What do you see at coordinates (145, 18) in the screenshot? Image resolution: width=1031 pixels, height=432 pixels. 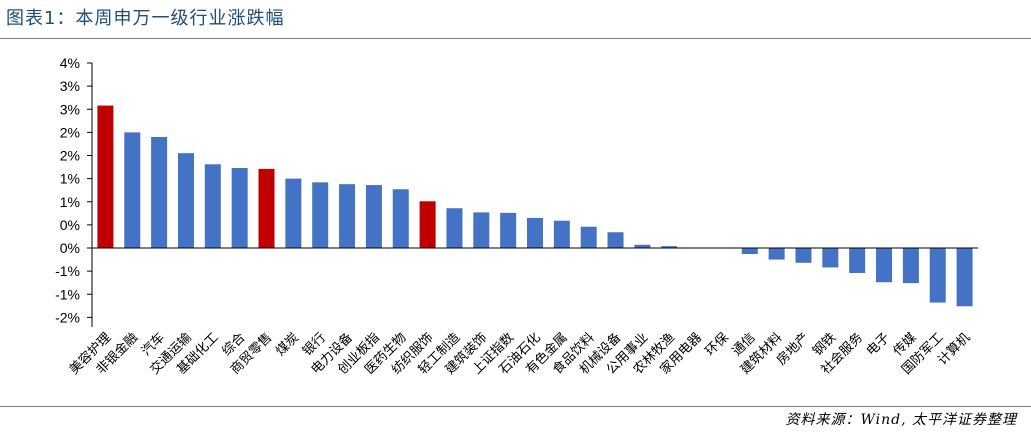 I see `chart-title: 图表1：本周申万一级行业涨跌幅` at bounding box center [145, 18].